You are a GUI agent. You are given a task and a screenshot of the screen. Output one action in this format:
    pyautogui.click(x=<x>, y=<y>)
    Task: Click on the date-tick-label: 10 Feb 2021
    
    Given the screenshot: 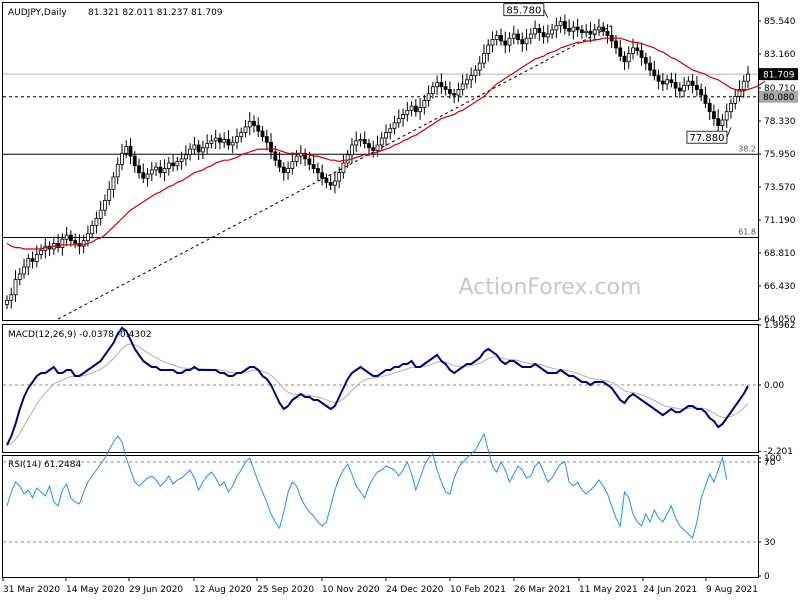 What is the action you would take?
    pyautogui.click(x=478, y=590)
    